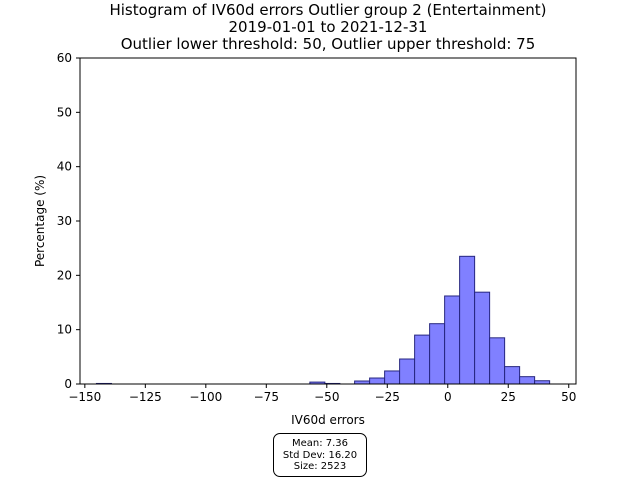  I want to click on x-tick-label: −50, so click(326, 397).